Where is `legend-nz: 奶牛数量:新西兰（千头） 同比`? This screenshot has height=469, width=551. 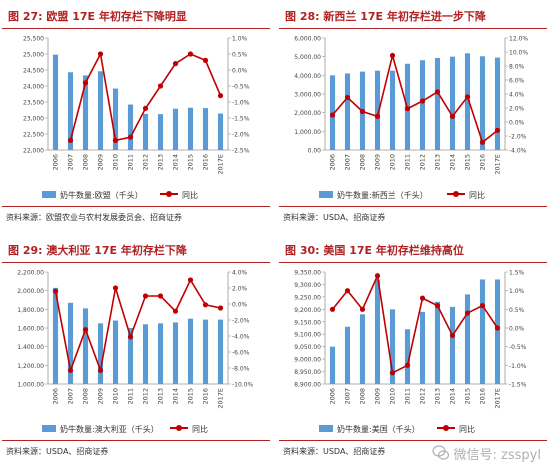
legend-nz: 奶牛数量:新西兰（千头） 同比 is located at coordinates (402, 195).